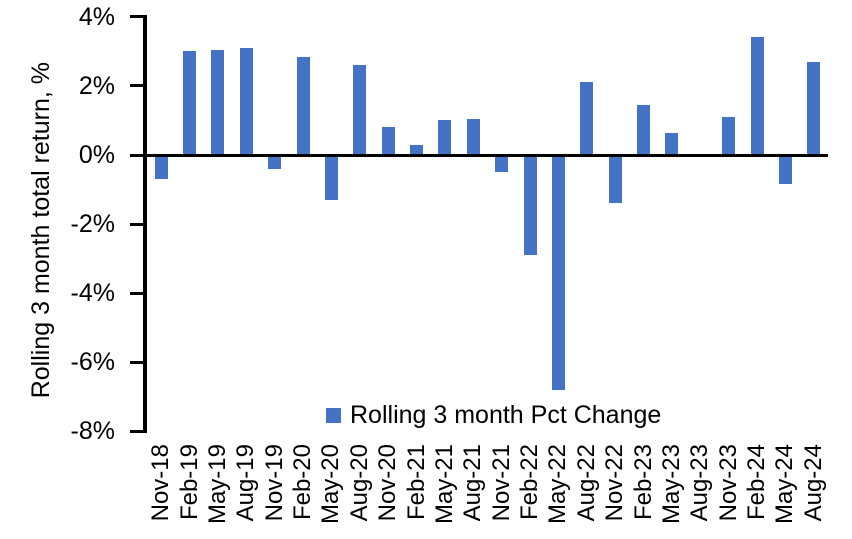  I want to click on x-axis-tick-label: Aug-23, so click(699, 483).